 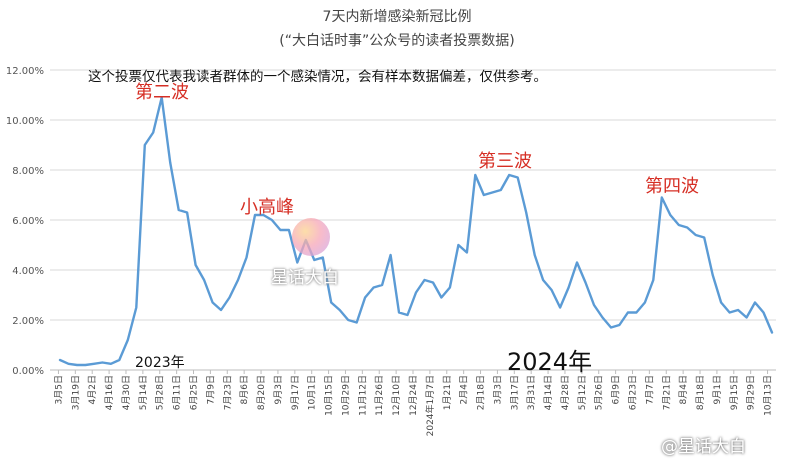 I want to click on annotation-second-wave: 第二波, so click(x=162, y=92).